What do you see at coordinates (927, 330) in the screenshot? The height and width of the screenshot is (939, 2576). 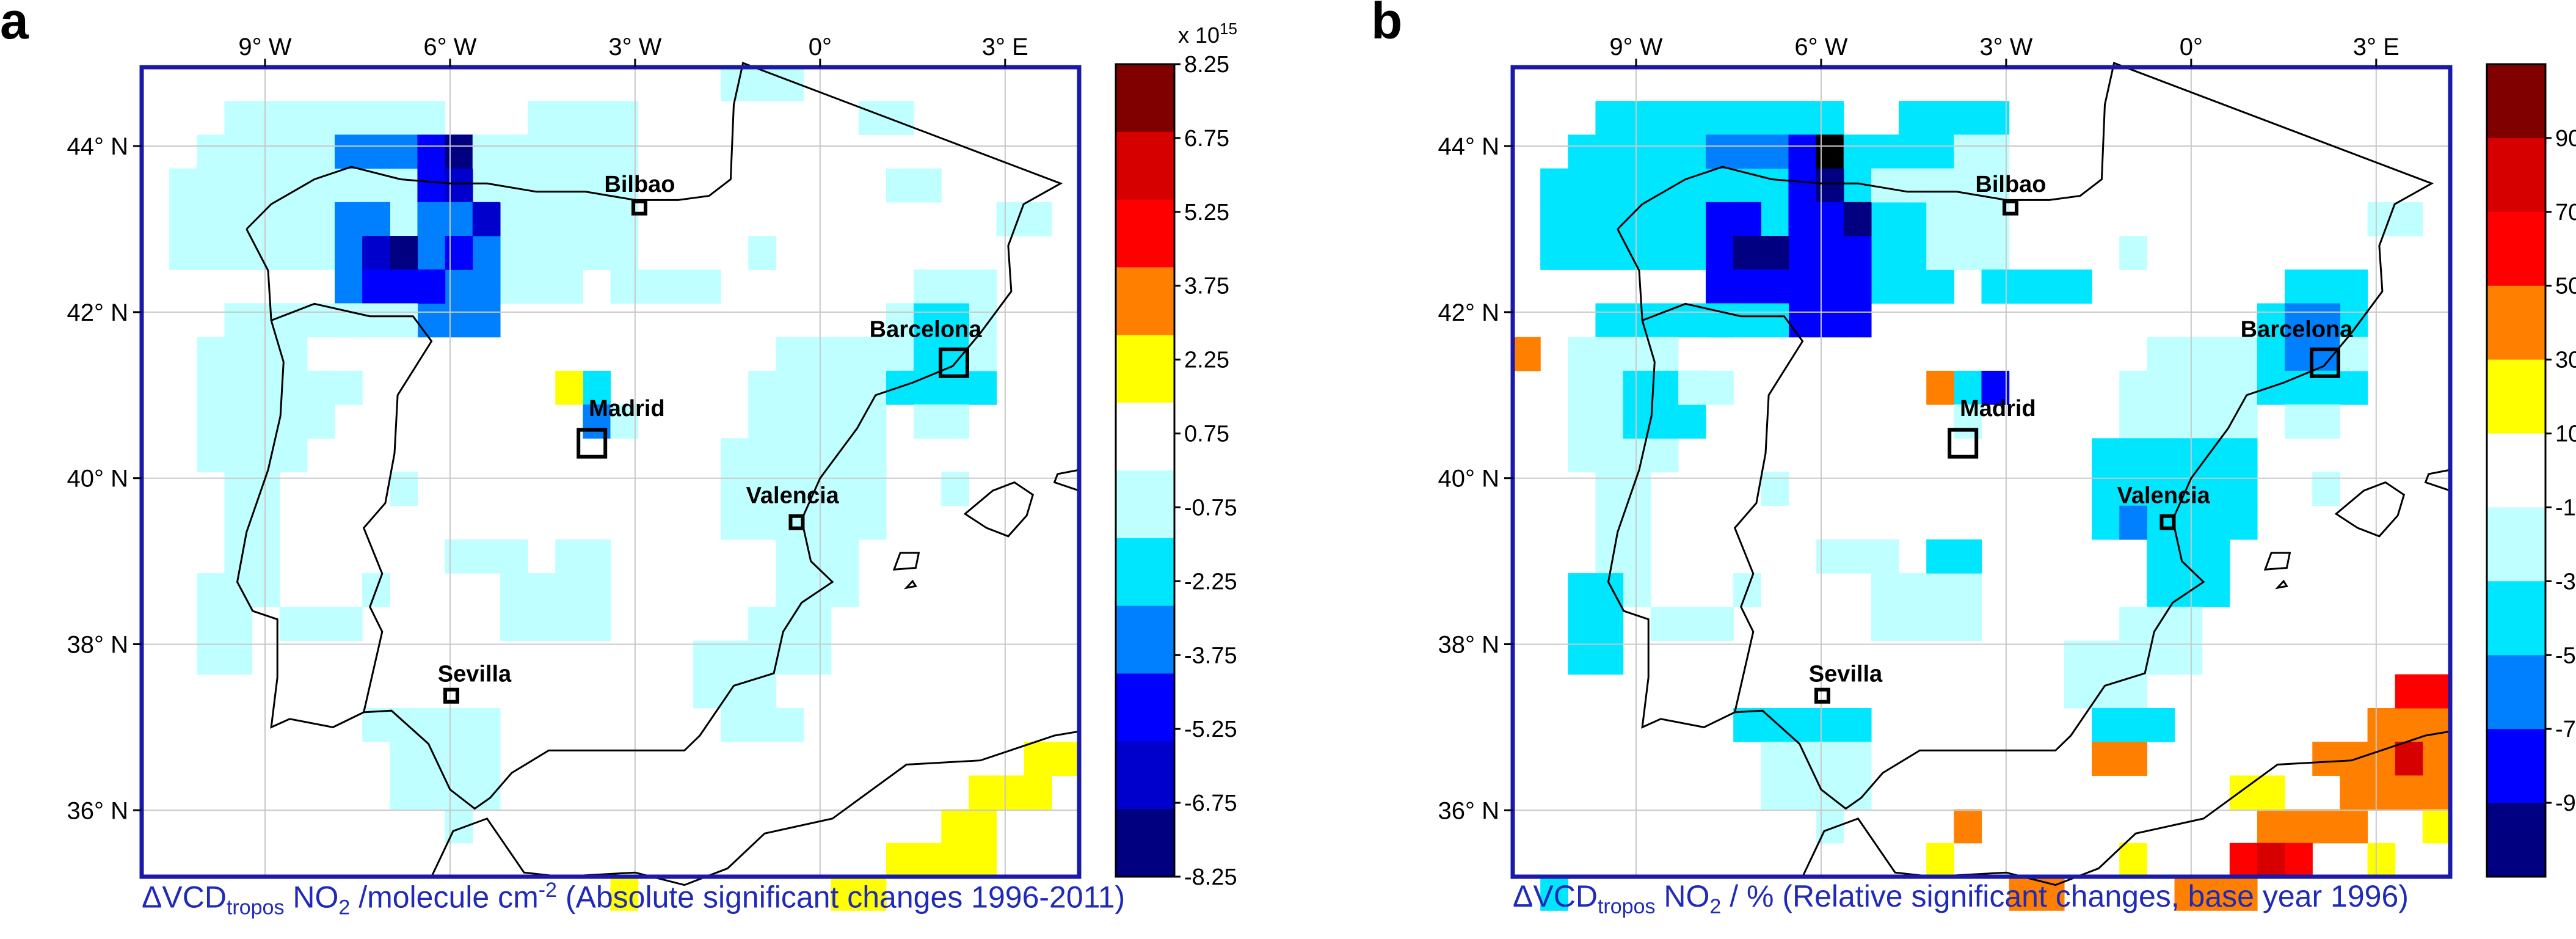 I see `city-label: Barcelona` at bounding box center [927, 330].